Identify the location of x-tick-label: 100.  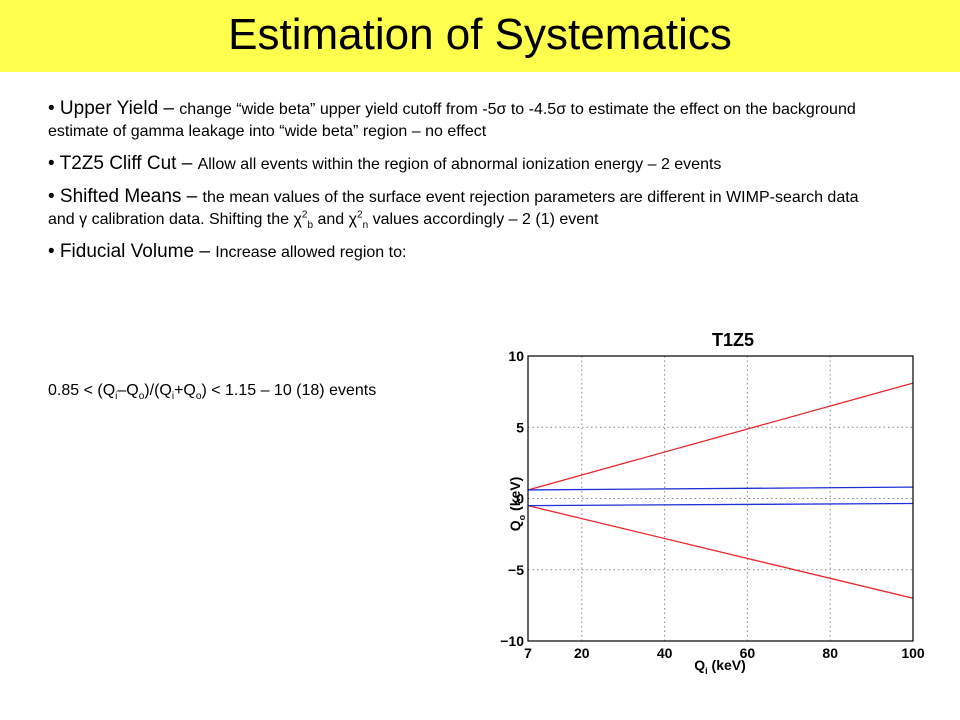
(913, 653).